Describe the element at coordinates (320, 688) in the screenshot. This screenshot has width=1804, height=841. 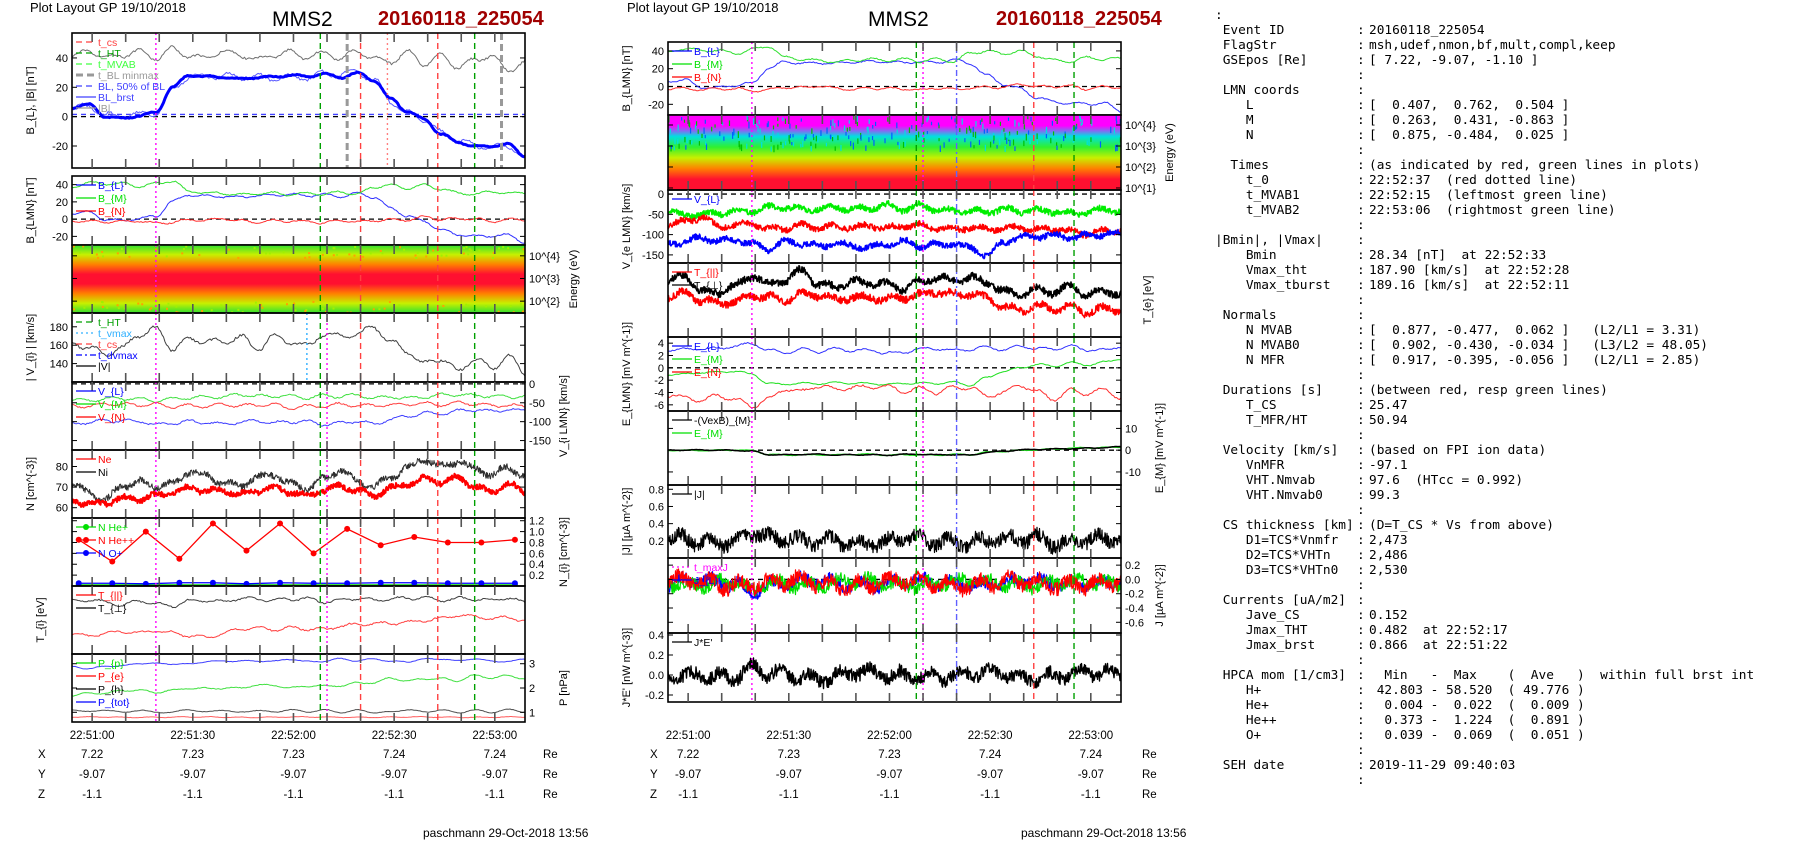
I see `panel-pressure: 1 2 3 P [nPa] P_{p}P_{e}P_{h}P_{tot}` at that location.